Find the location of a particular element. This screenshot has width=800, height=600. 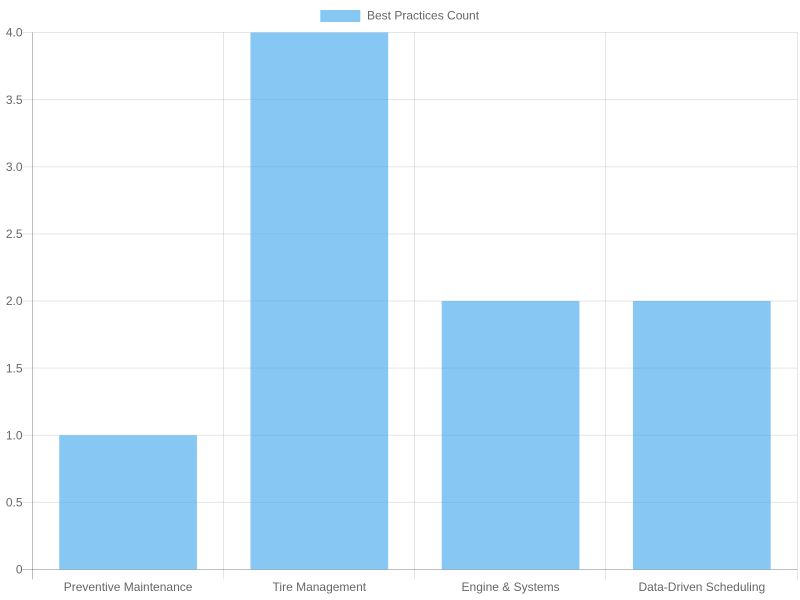

svg-text: Preventive Maintenance is located at coordinates (128, 587).